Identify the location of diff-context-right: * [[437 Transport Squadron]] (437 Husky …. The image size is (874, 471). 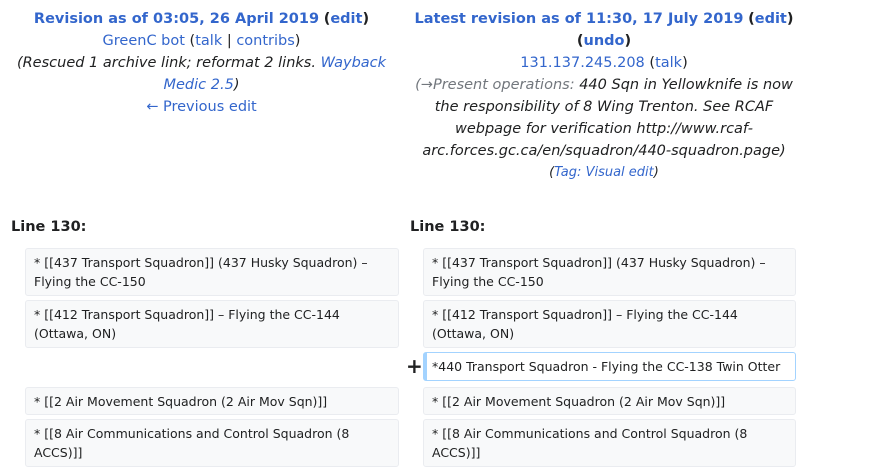
(609, 272).